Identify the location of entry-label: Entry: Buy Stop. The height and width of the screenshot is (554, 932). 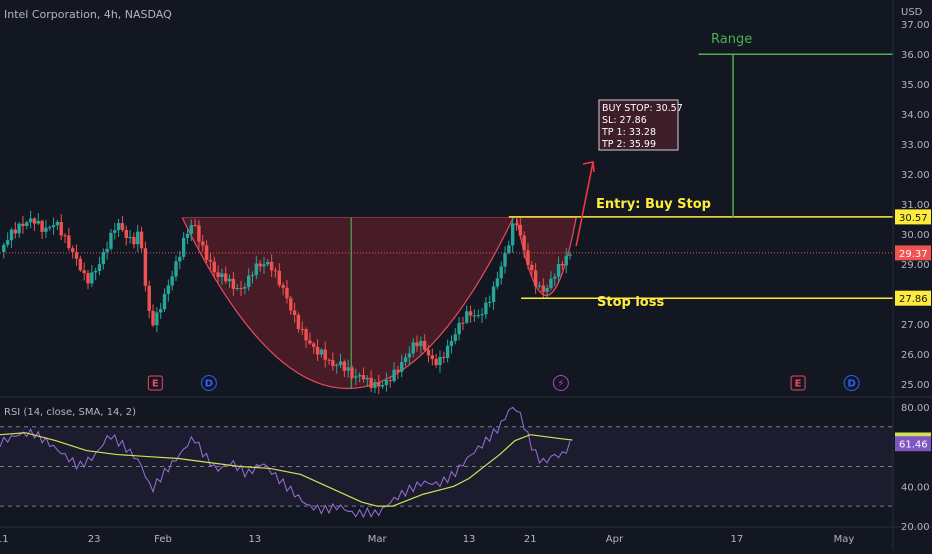
(653, 204).